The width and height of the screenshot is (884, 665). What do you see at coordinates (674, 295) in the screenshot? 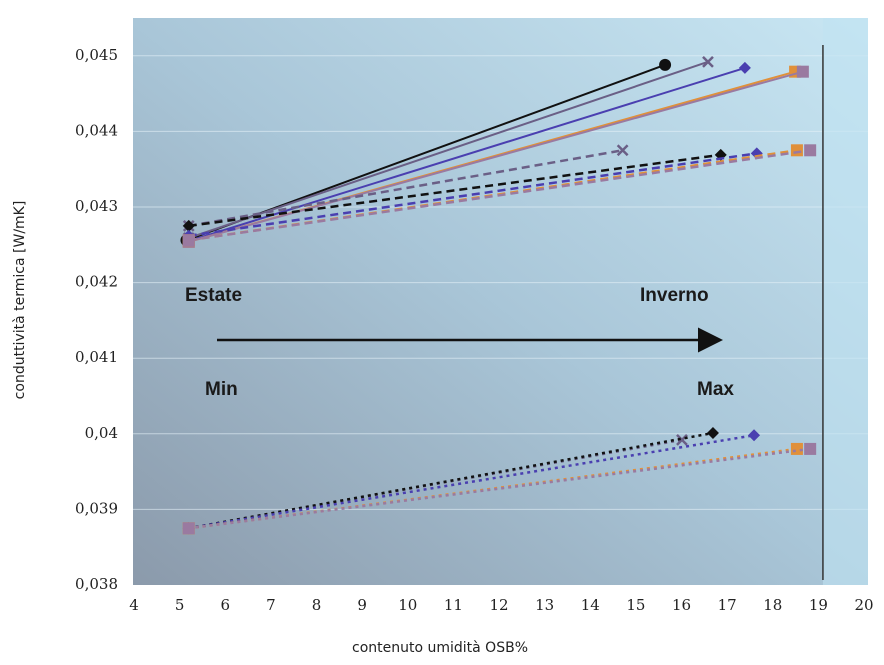
I see `annotation: Inverno` at bounding box center [674, 295].